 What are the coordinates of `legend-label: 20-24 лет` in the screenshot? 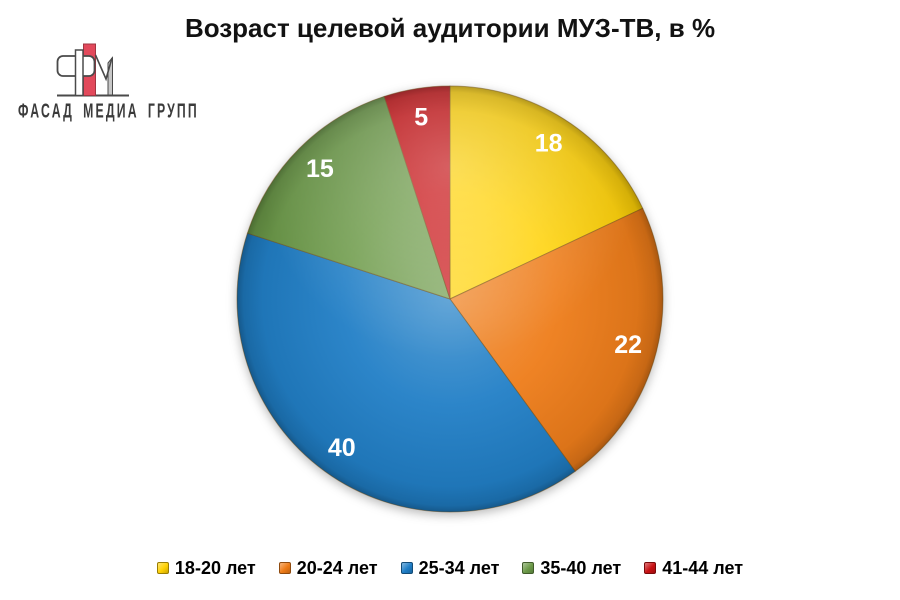 It's located at (337, 568).